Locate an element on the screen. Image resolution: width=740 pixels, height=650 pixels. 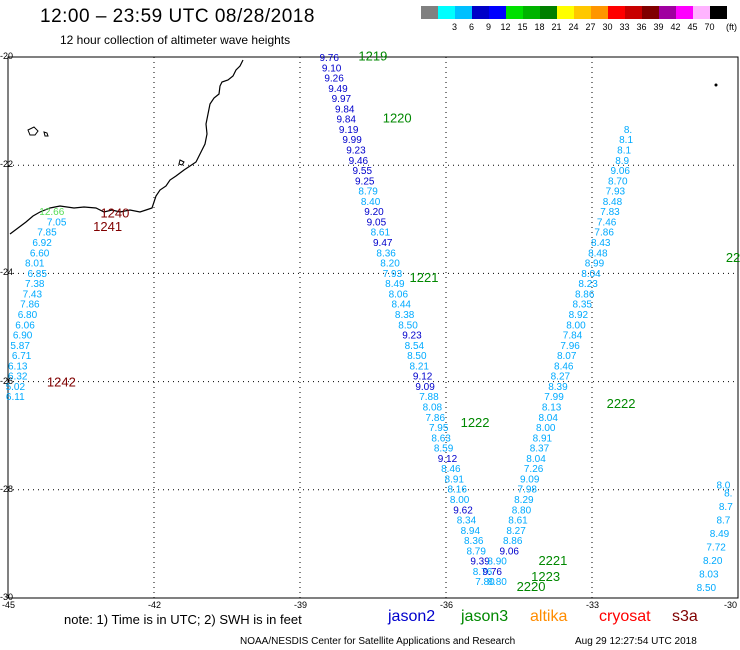
wave-height-value: 6.60 is located at coordinates (40, 253).